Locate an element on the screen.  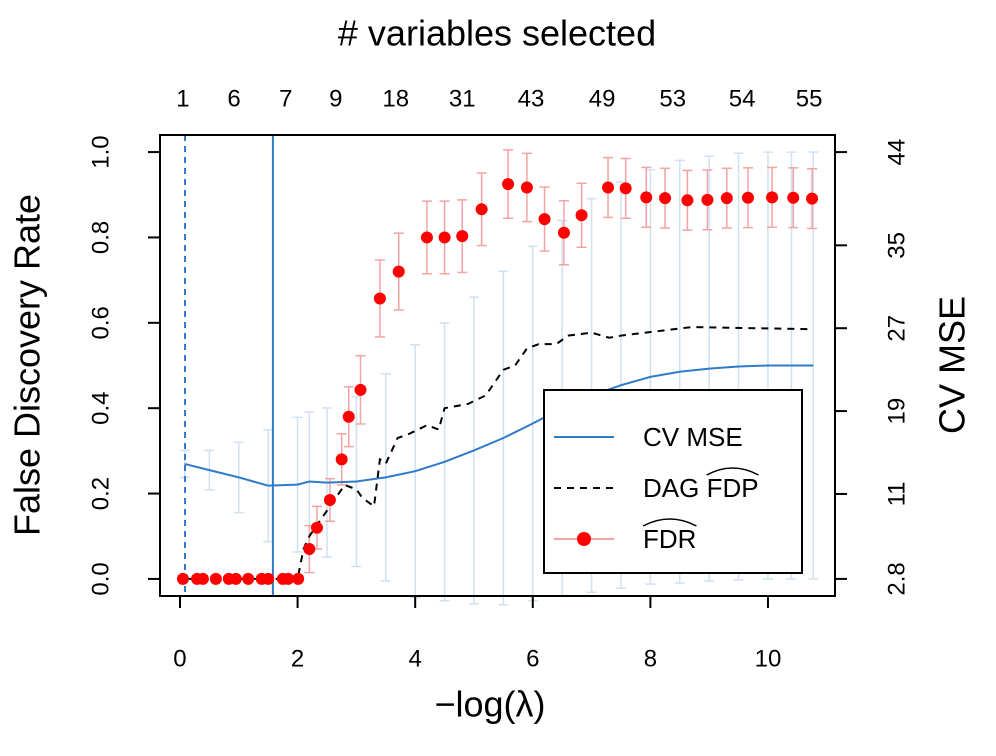
y2-tick-label: 27 is located at coordinates (896, 328).